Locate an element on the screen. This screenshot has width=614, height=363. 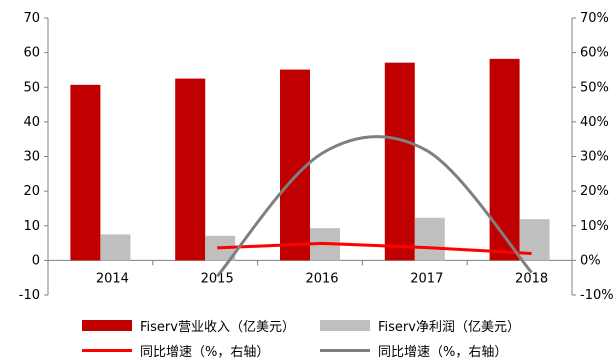
y-tick-left-label: 30 is located at coordinates (31, 157).